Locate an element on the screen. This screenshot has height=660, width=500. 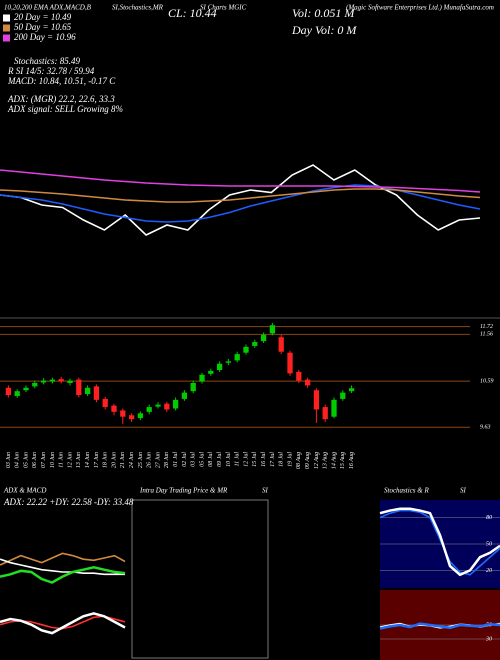
indicator: Stochastics: 85.49 is located at coordinates (47, 61).